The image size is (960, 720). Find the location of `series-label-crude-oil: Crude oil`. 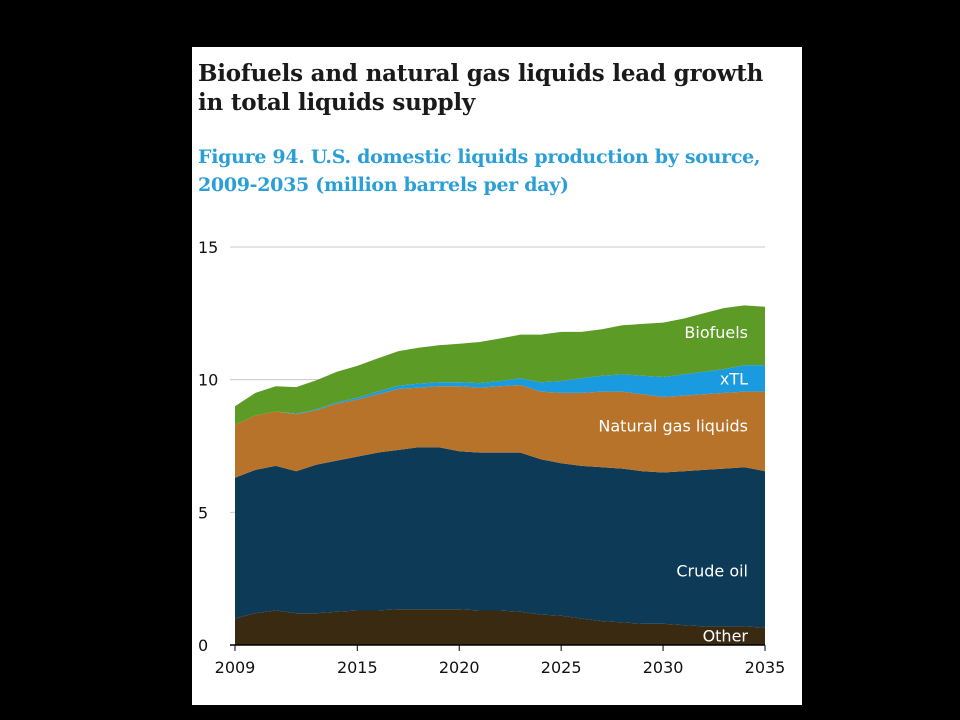

series-label-crude-oil: Crude oil is located at coordinates (712, 571).